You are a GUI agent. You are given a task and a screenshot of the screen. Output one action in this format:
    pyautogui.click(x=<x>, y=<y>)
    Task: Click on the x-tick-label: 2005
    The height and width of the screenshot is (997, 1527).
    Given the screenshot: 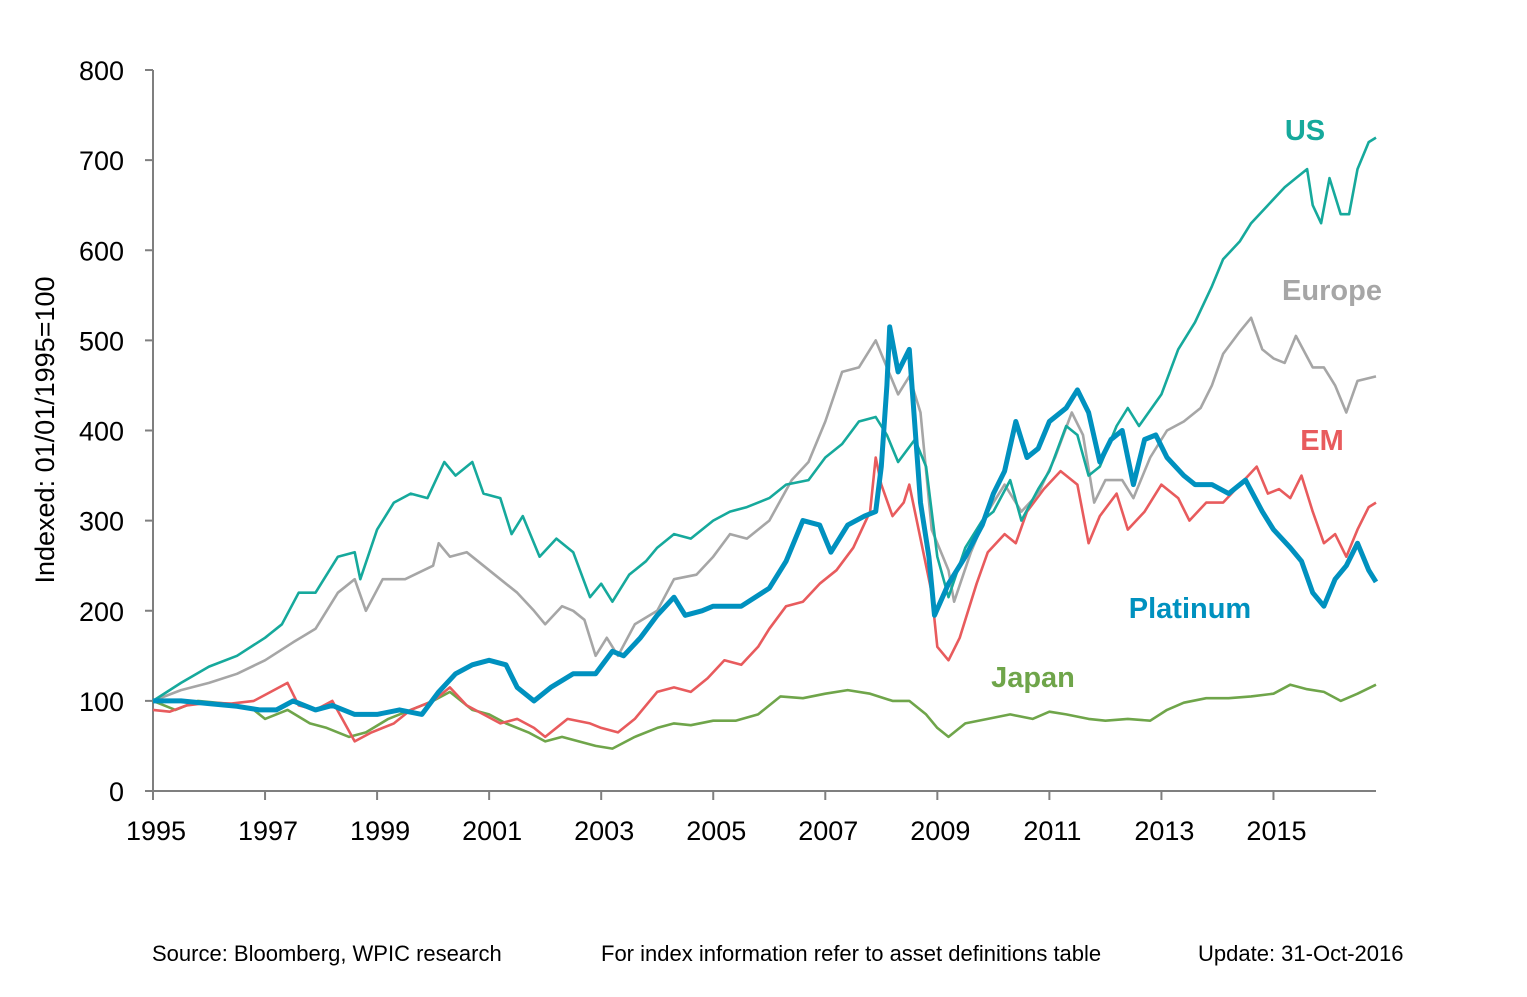 What is the action you would take?
    pyautogui.click(x=716, y=831)
    